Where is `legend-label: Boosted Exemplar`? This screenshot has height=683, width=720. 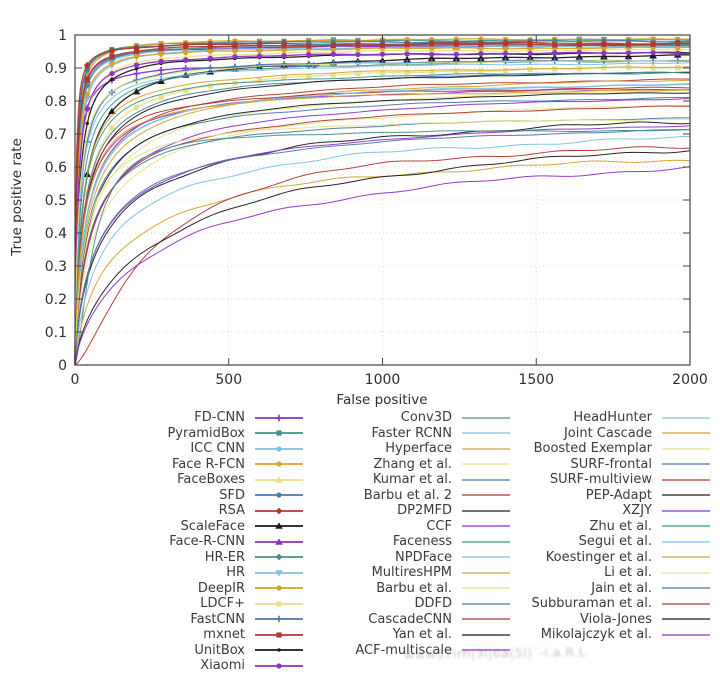
legend-label: Boosted Exemplar is located at coordinates (592, 449).